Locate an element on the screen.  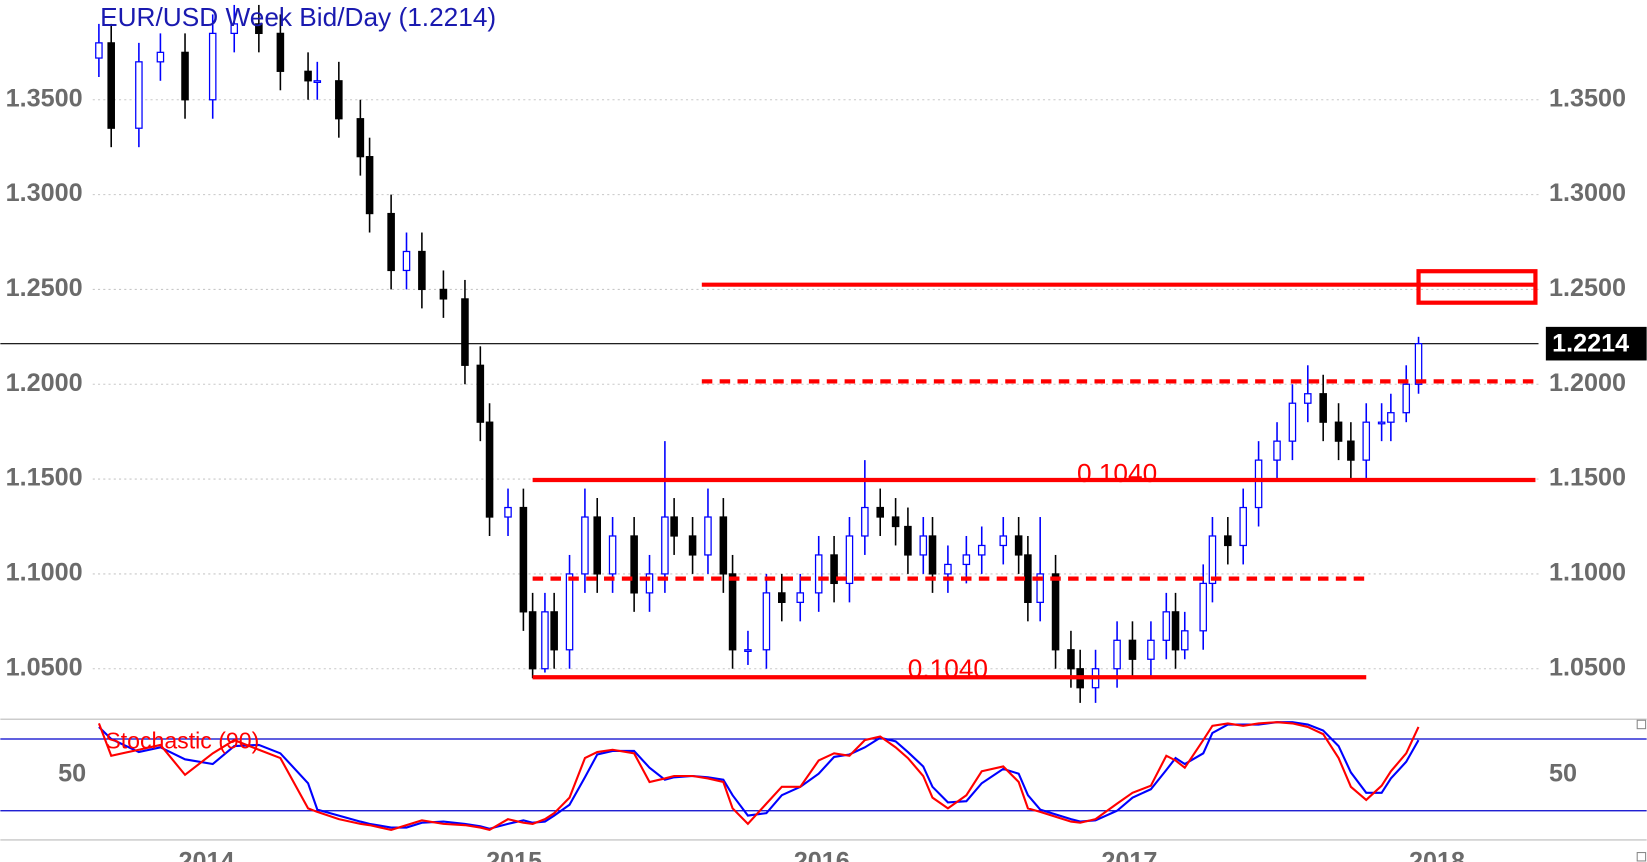
y-tick-label-right: 1.3000 is located at coordinates (1587, 193).